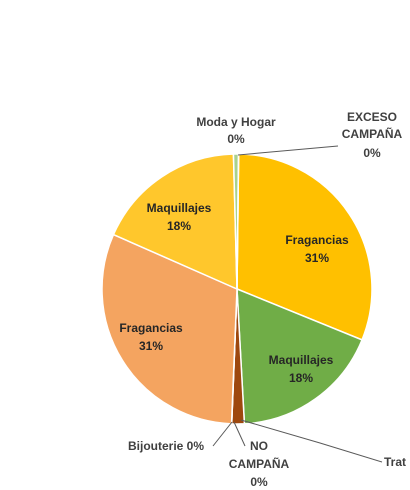 The image size is (410, 490). Describe the element at coordinates (151, 346) in the screenshot. I see `label-fragancias-2-pct: 31%` at that location.